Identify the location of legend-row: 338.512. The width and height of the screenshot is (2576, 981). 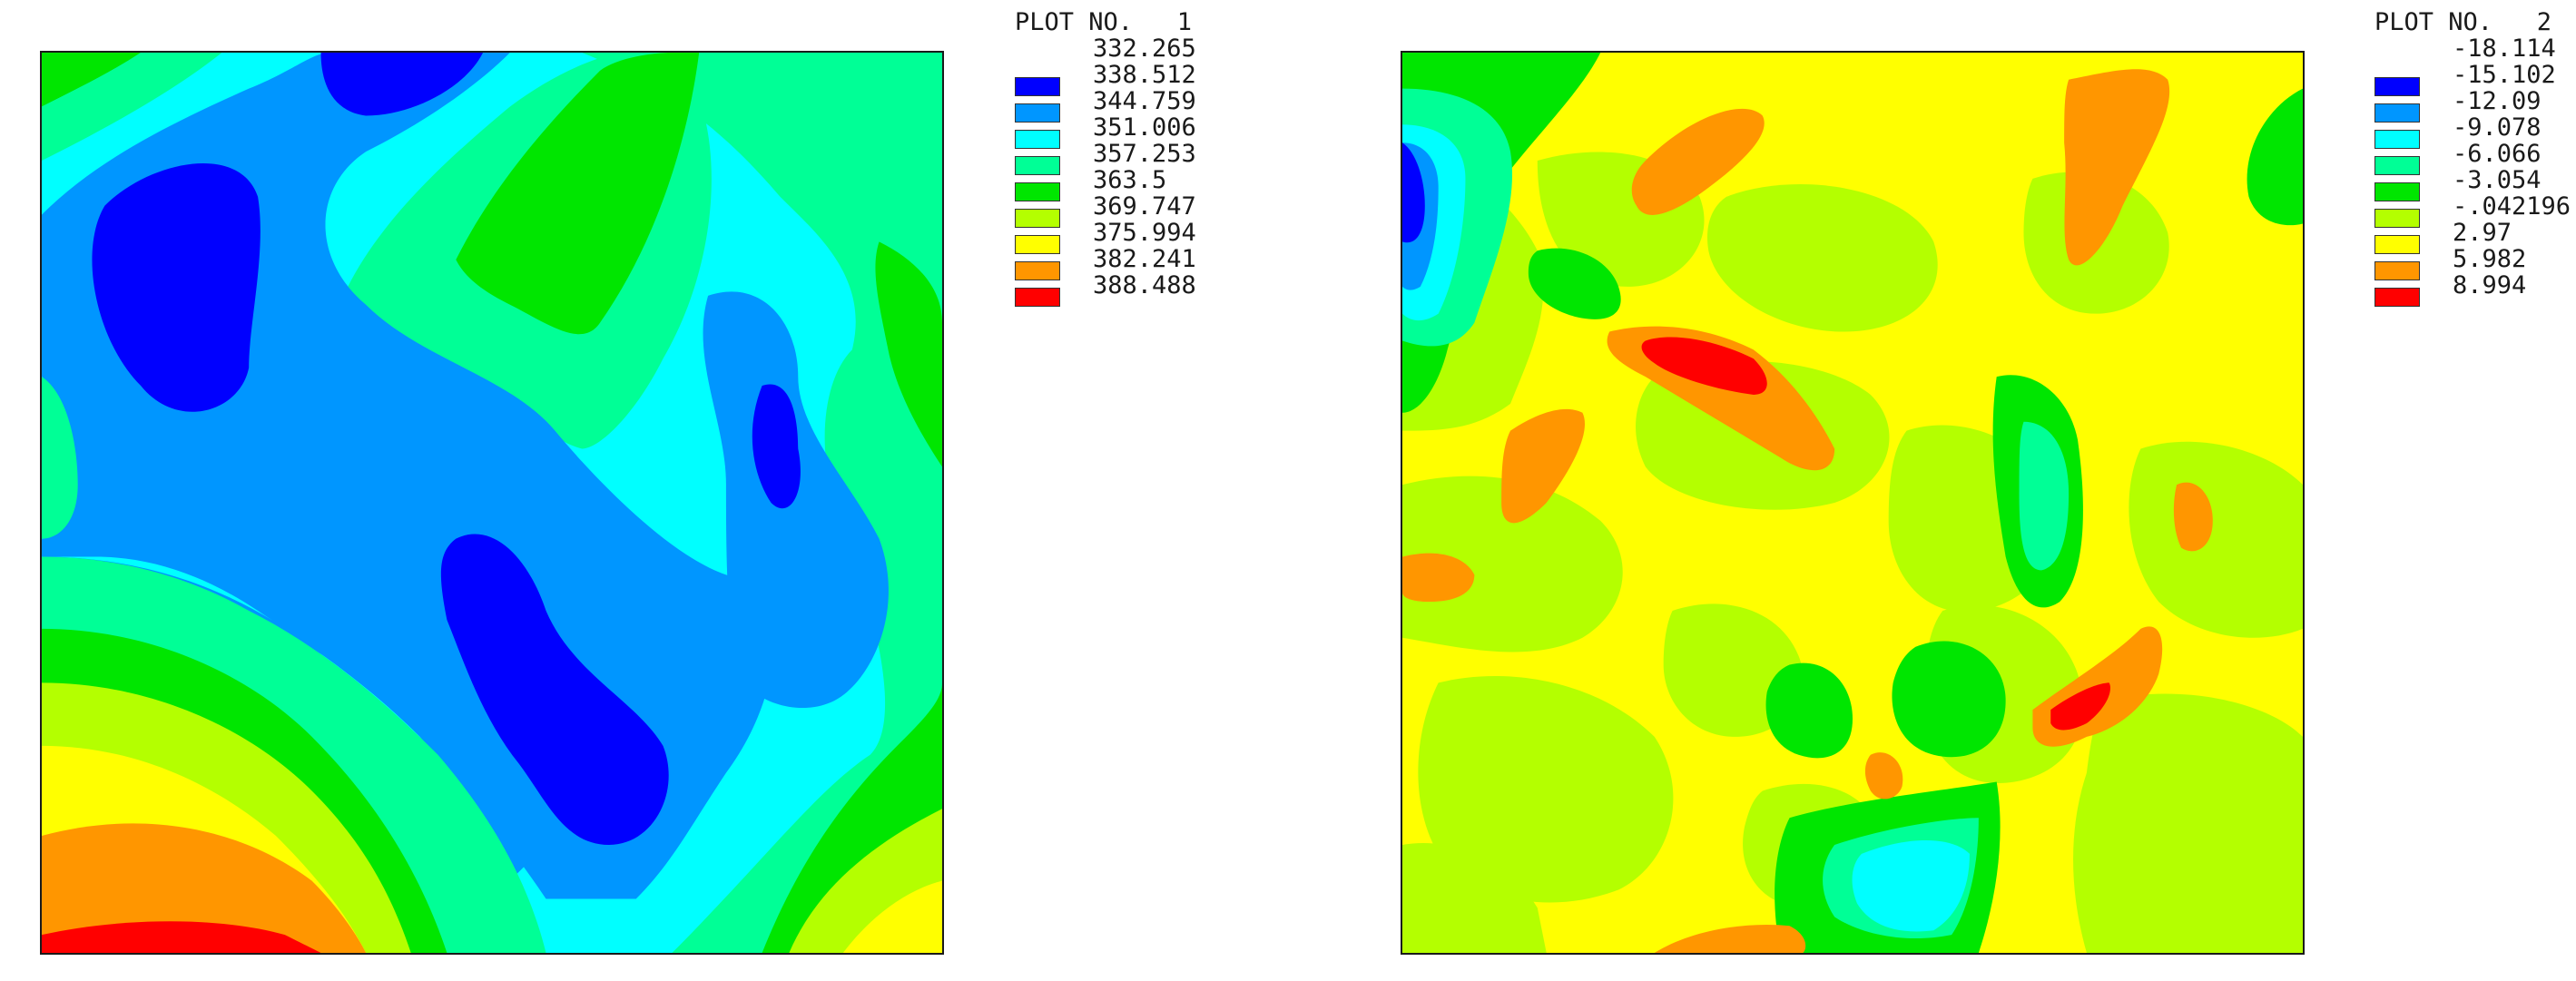
(1105, 93).